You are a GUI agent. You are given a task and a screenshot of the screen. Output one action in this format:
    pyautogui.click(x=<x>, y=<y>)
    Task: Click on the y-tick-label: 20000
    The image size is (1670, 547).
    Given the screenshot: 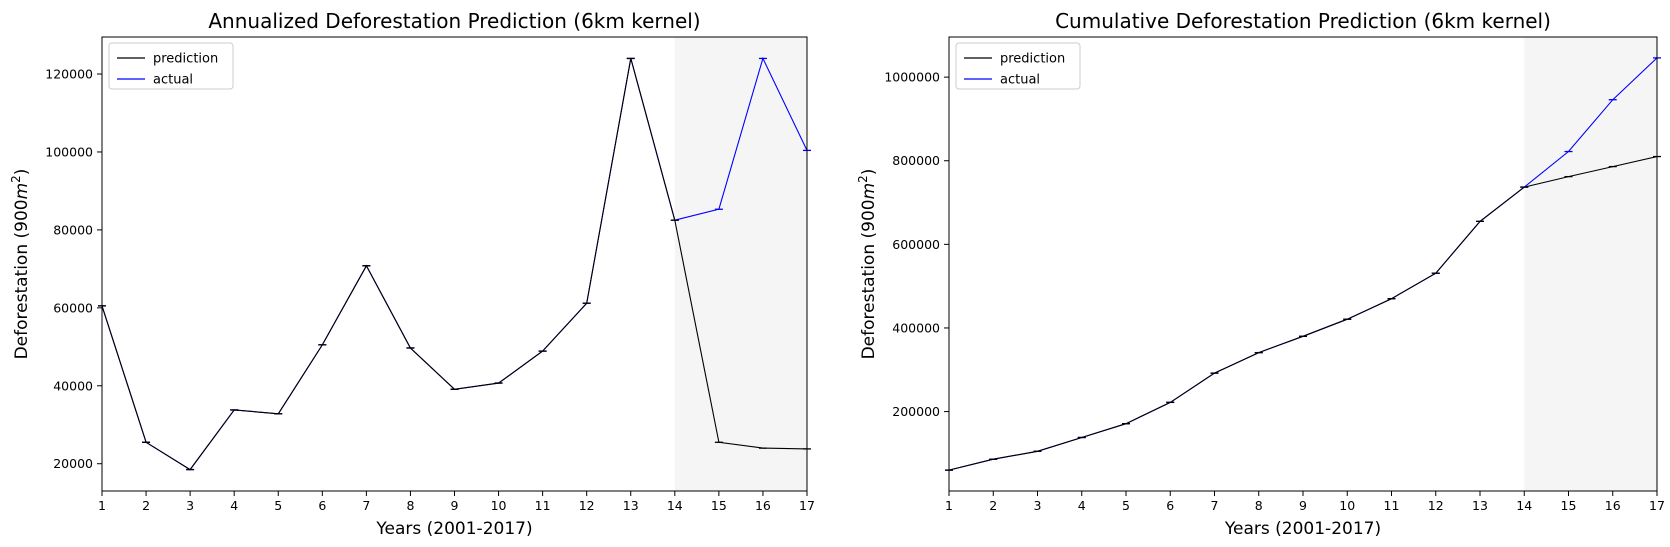 What is the action you would take?
    pyautogui.click(x=73, y=463)
    